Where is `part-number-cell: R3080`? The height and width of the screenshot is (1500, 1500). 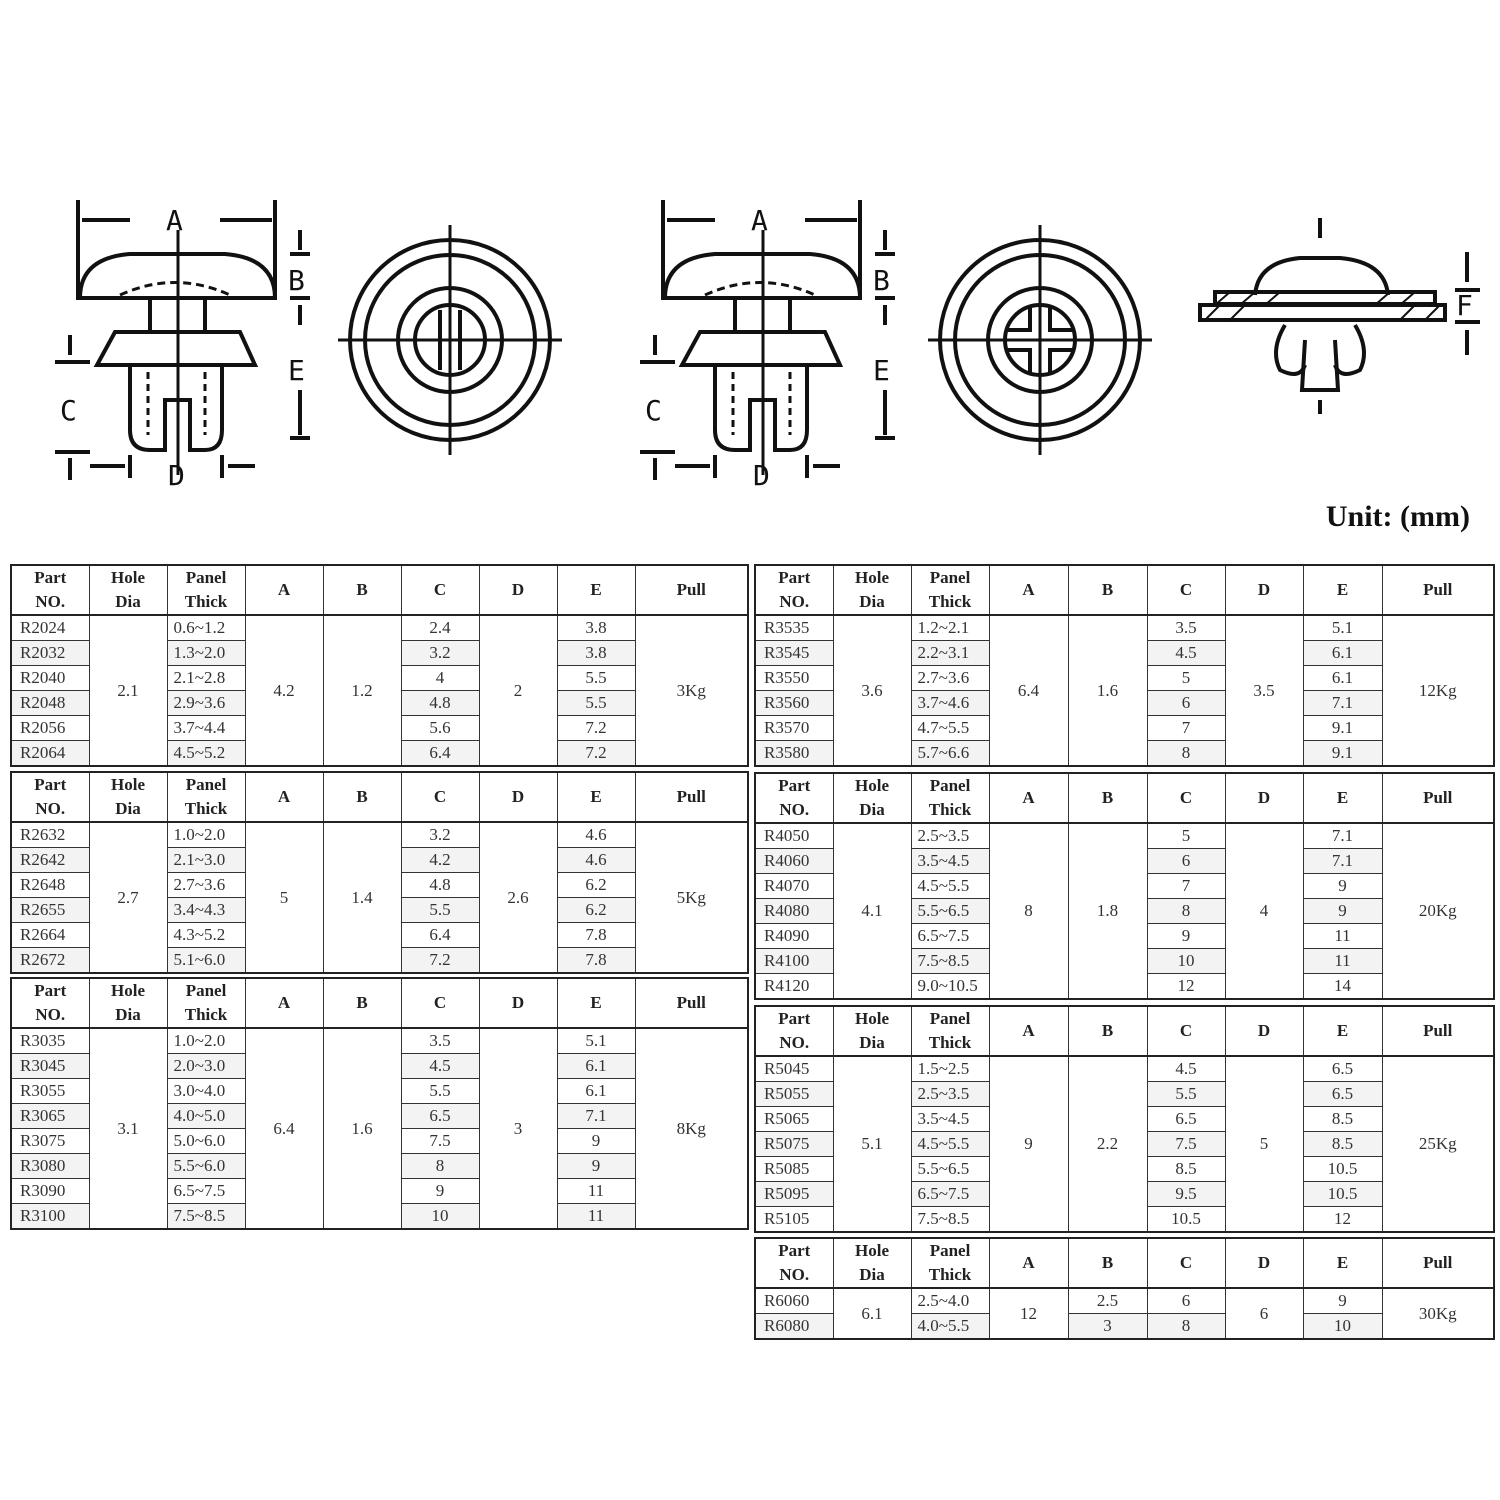 part-number-cell: R3080 is located at coordinates (50, 1166).